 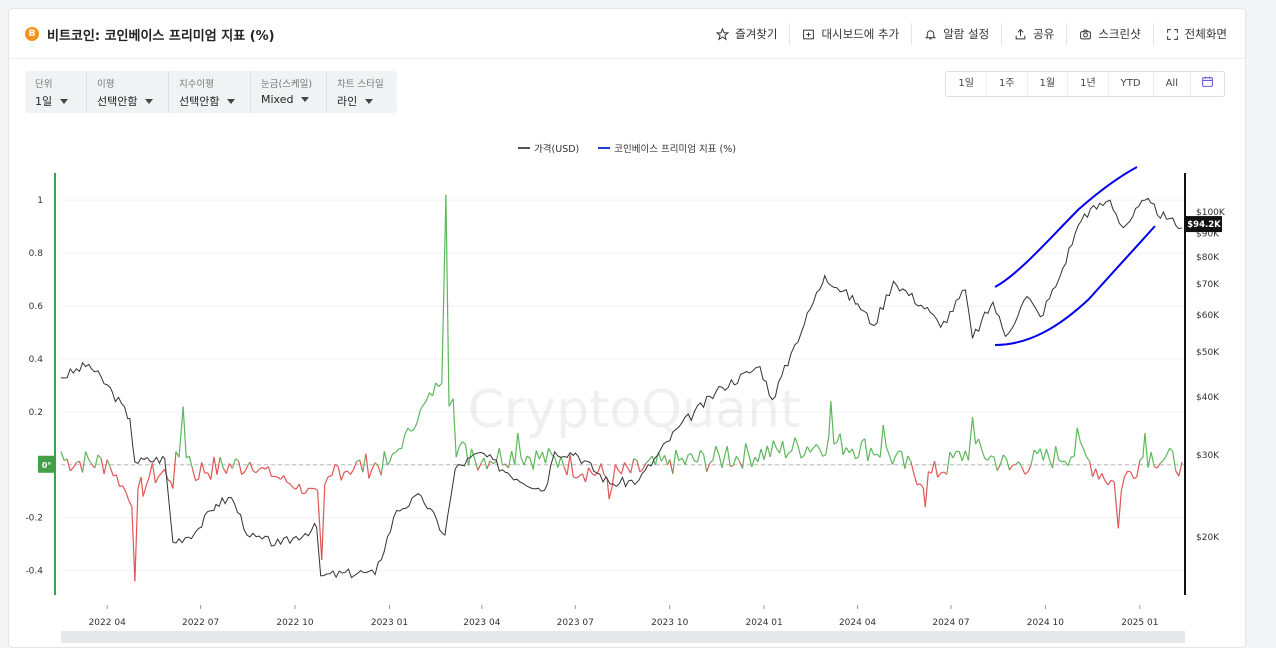 I want to click on unit-value: 1일, so click(x=43, y=101).